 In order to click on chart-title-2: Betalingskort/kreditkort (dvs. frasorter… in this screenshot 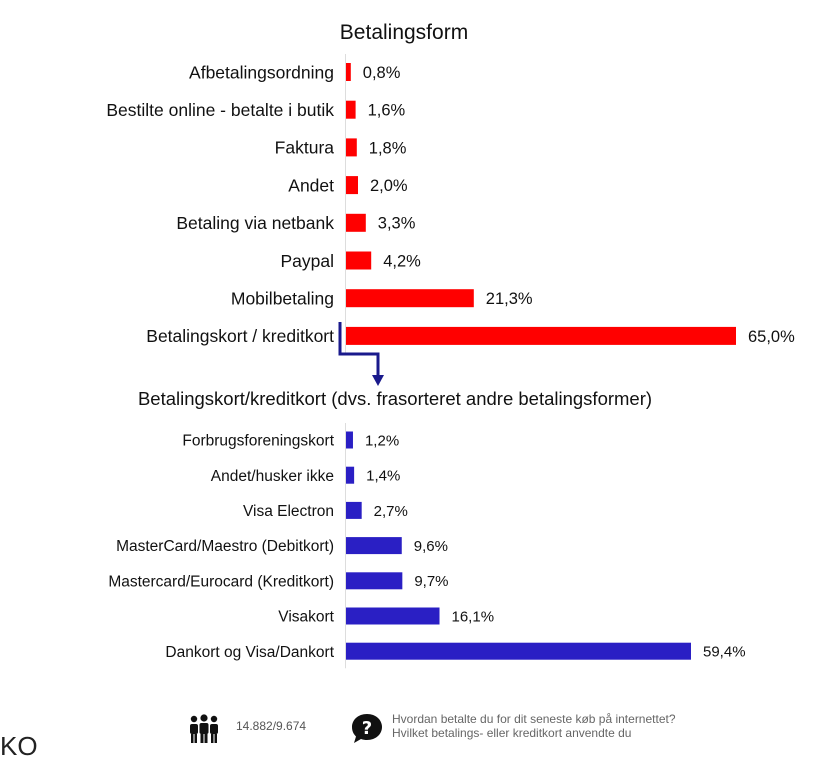, I will do `click(395, 398)`.